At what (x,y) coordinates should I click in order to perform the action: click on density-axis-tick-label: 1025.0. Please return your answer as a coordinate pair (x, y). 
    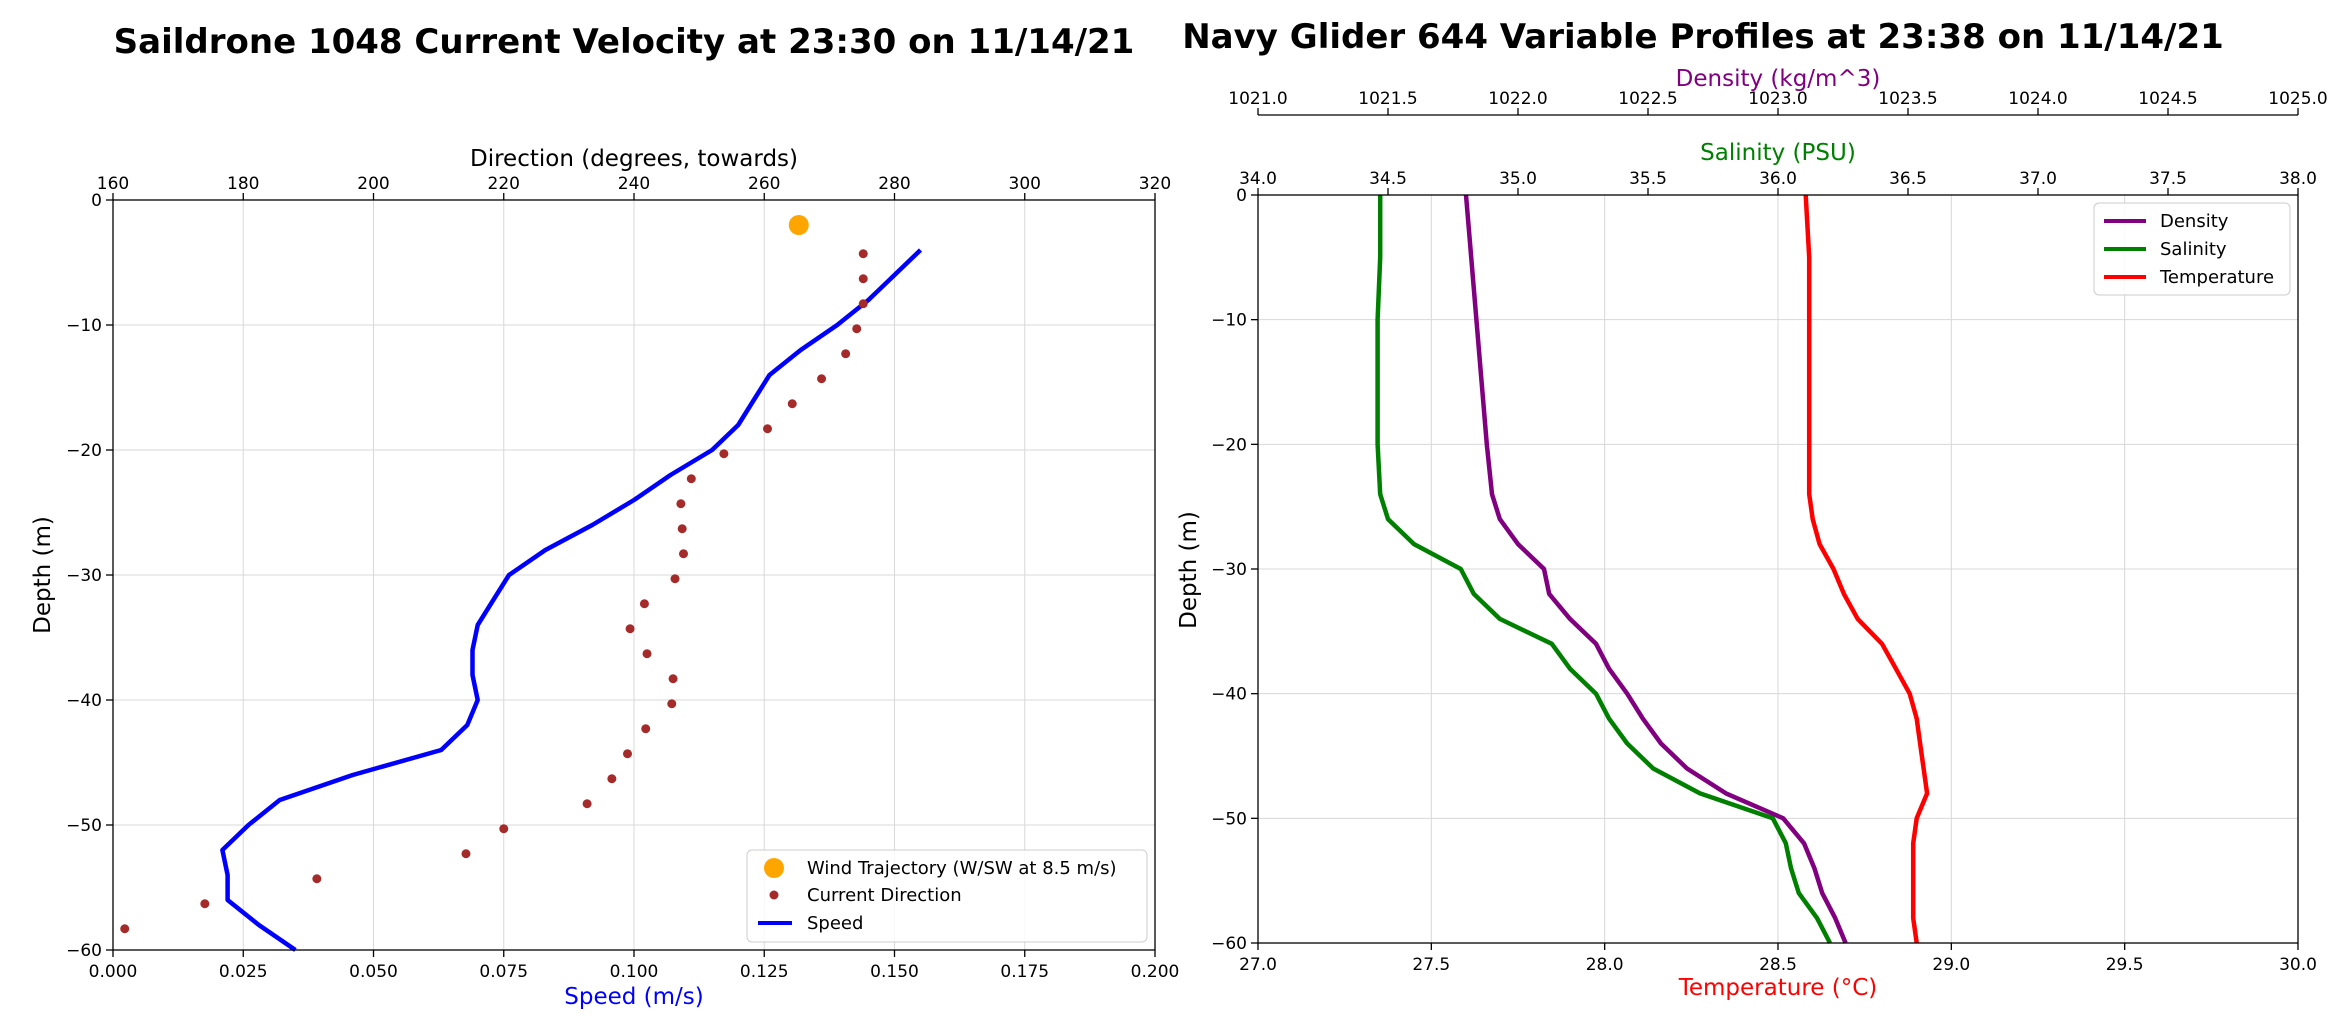
    Looking at the image, I should click on (2297, 99).